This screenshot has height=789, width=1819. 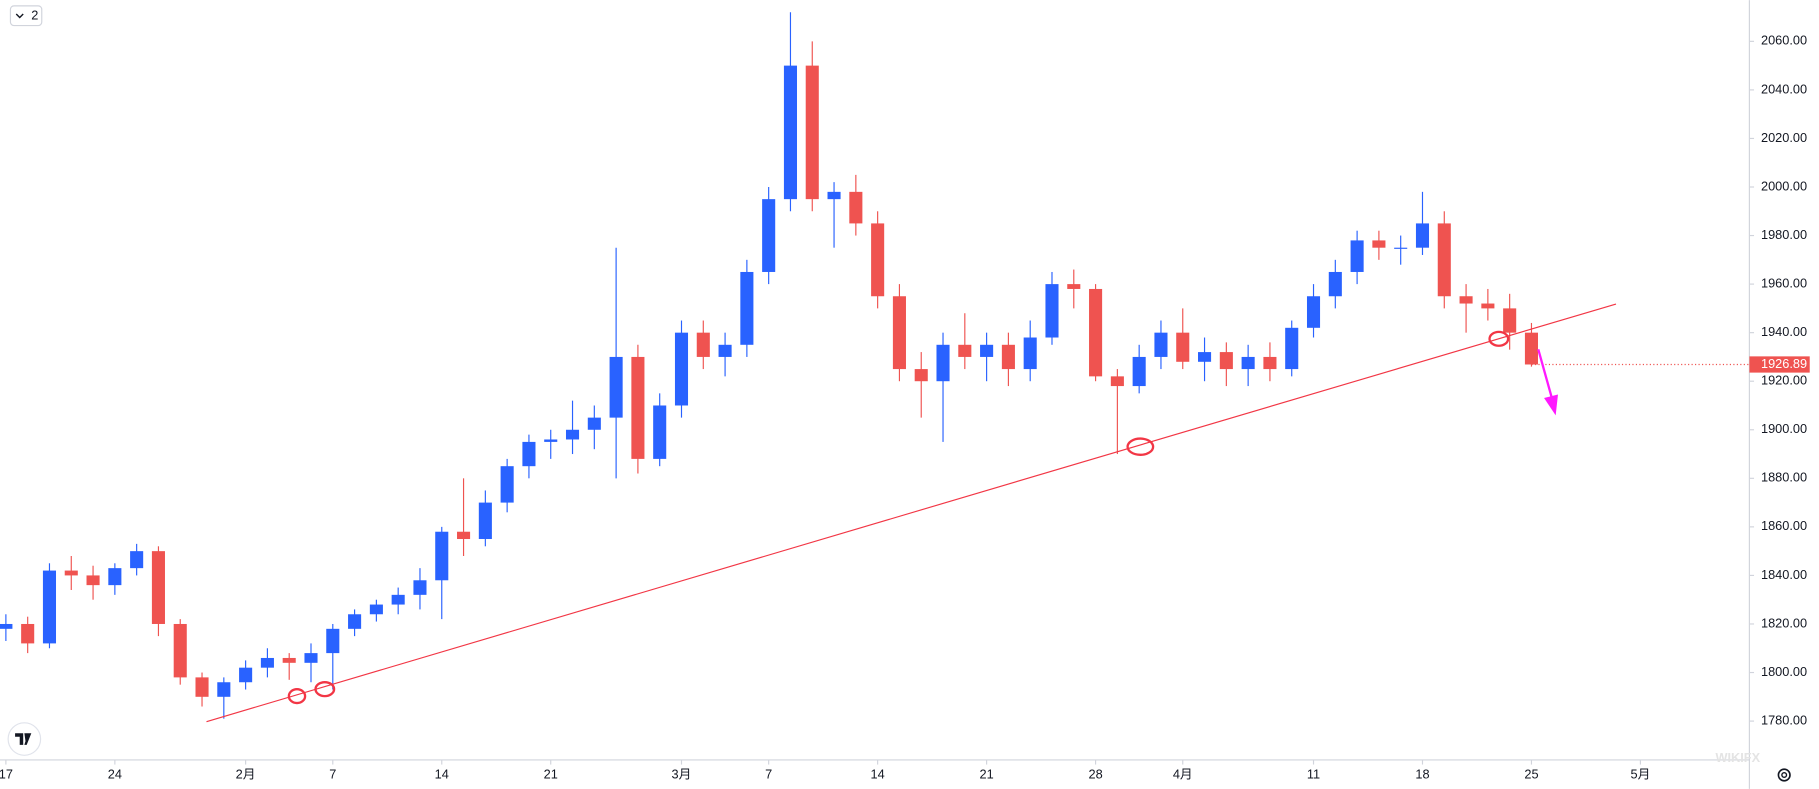 I want to click on logo-frame, so click(x=24, y=739).